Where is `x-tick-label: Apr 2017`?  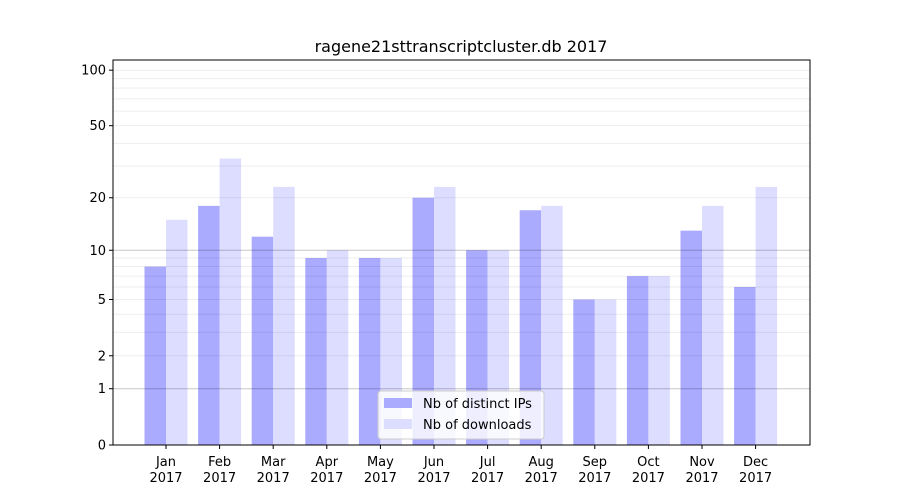
x-tick-label: Apr 2017 is located at coordinates (326, 470).